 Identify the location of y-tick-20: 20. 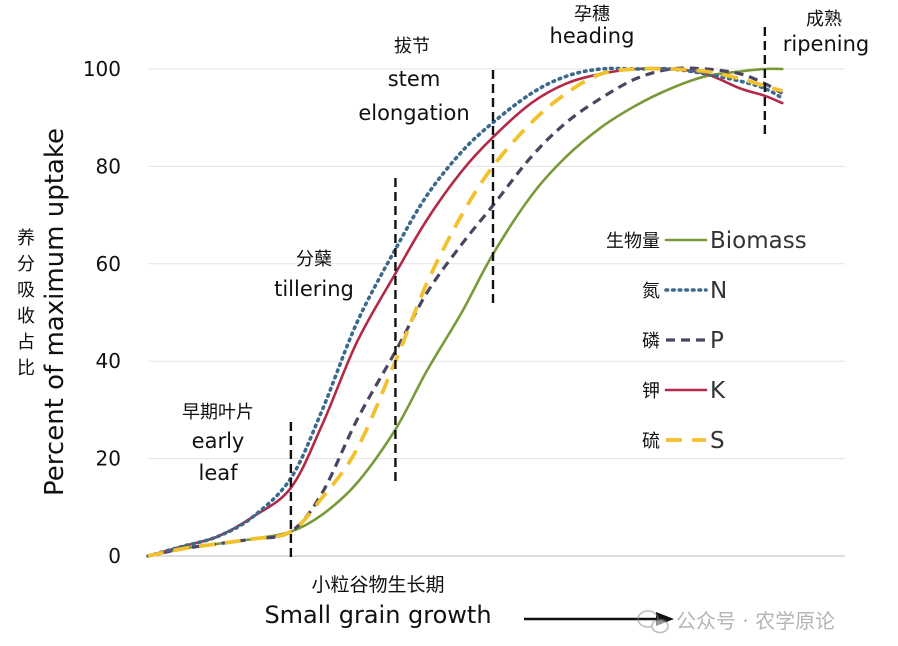
(108, 459).